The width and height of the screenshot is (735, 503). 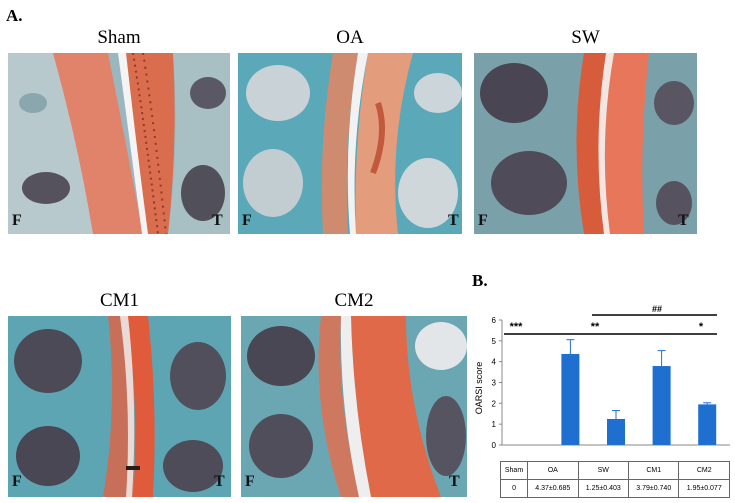 I want to click on histology-image-oa, so click(x=350, y=143).